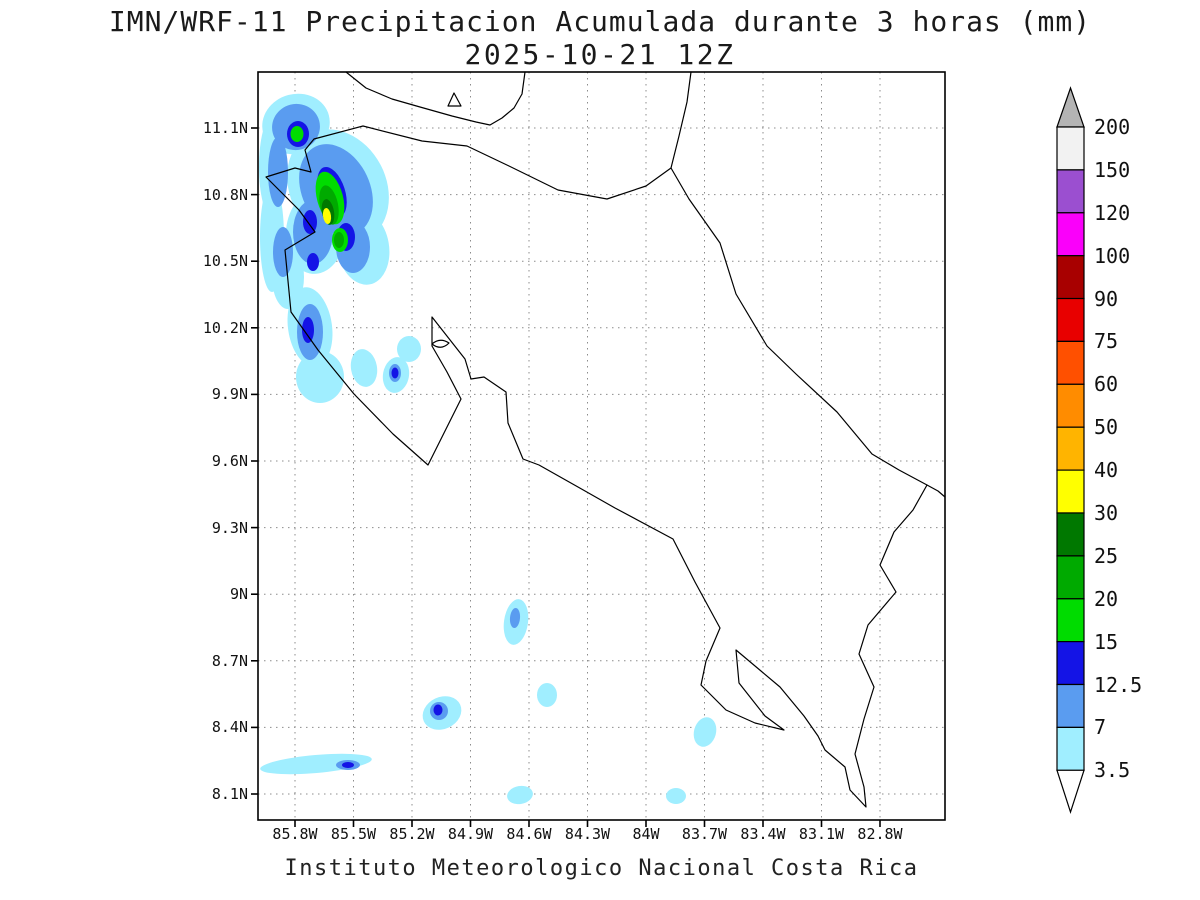 This screenshot has height=900, width=1200. I want to click on colorbar-label: 25, so click(1106, 555).